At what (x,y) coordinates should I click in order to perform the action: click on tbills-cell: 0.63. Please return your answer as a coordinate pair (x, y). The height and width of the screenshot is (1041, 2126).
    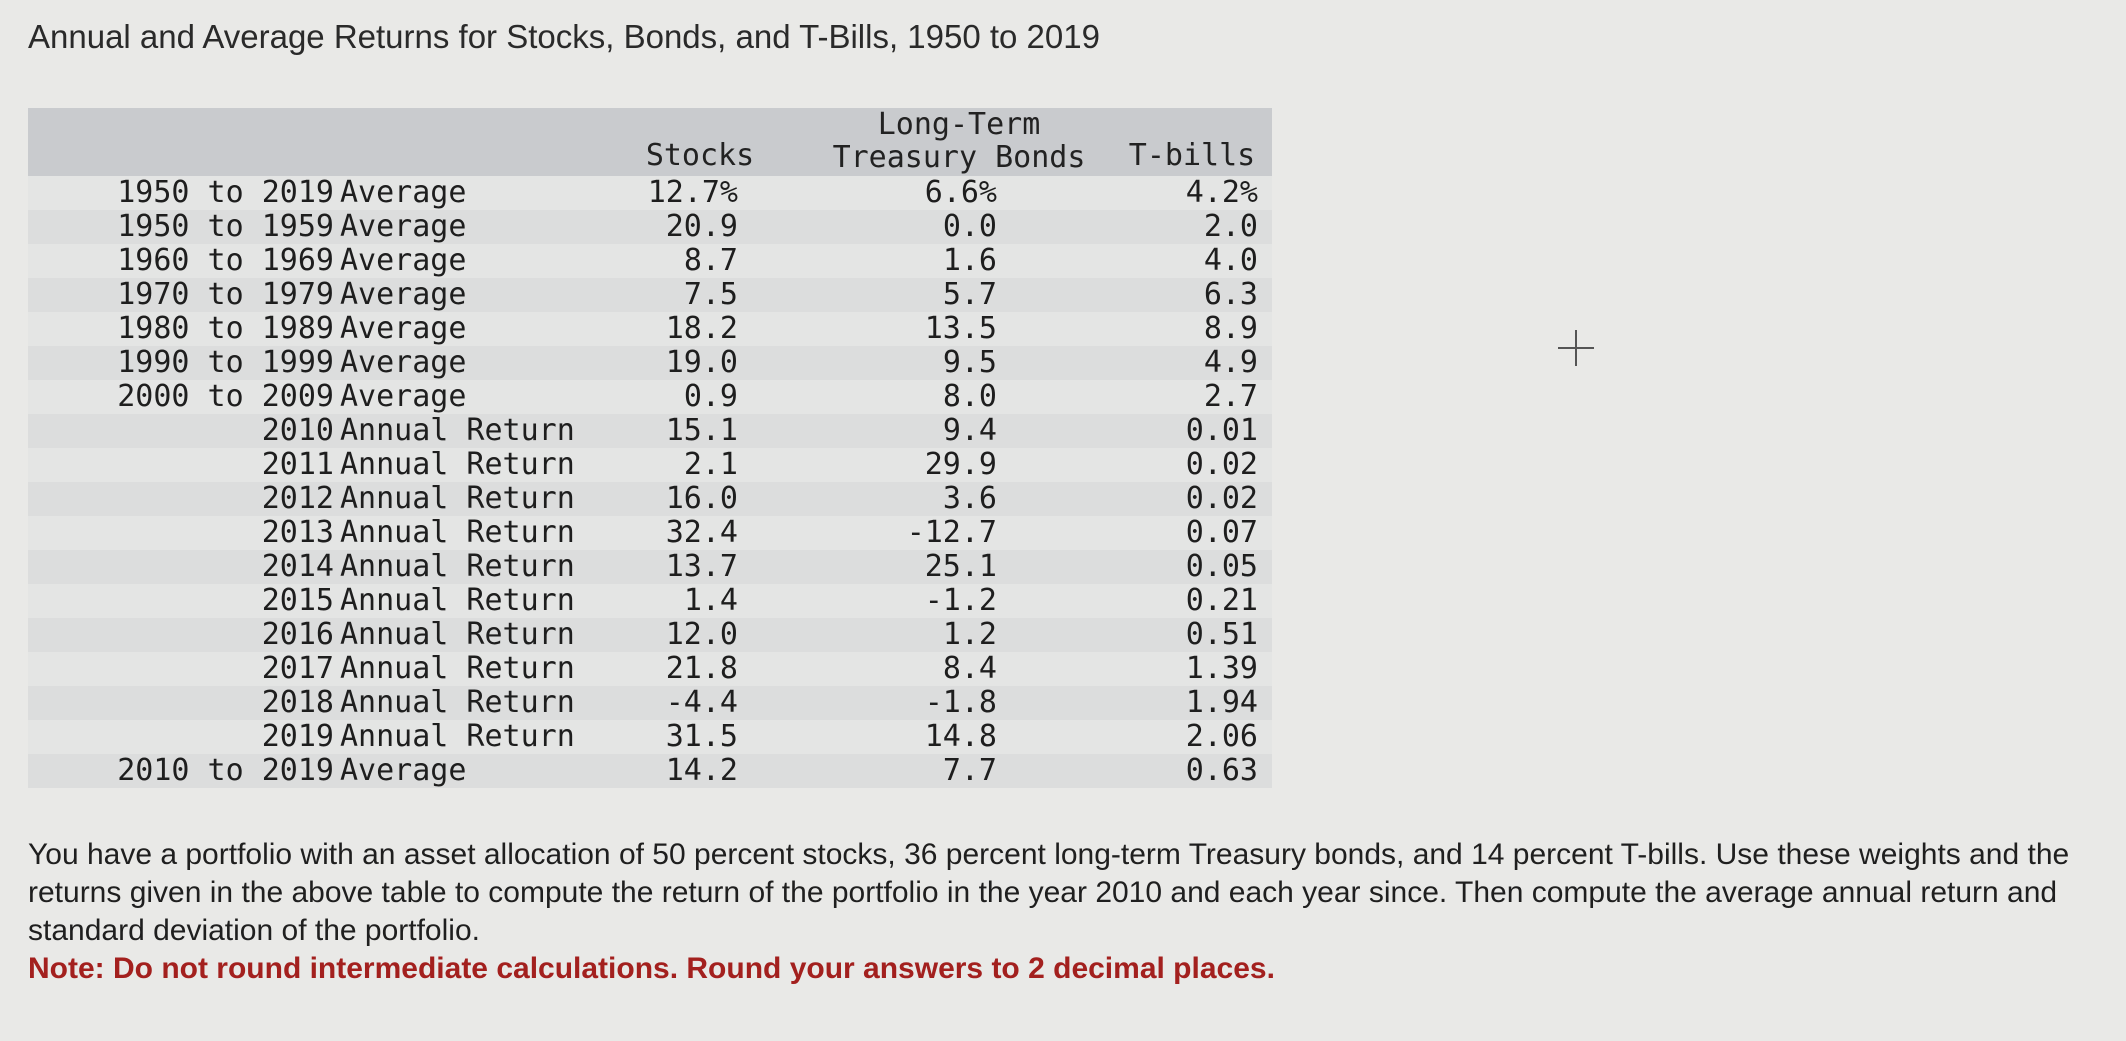
    Looking at the image, I should click on (1221, 770).